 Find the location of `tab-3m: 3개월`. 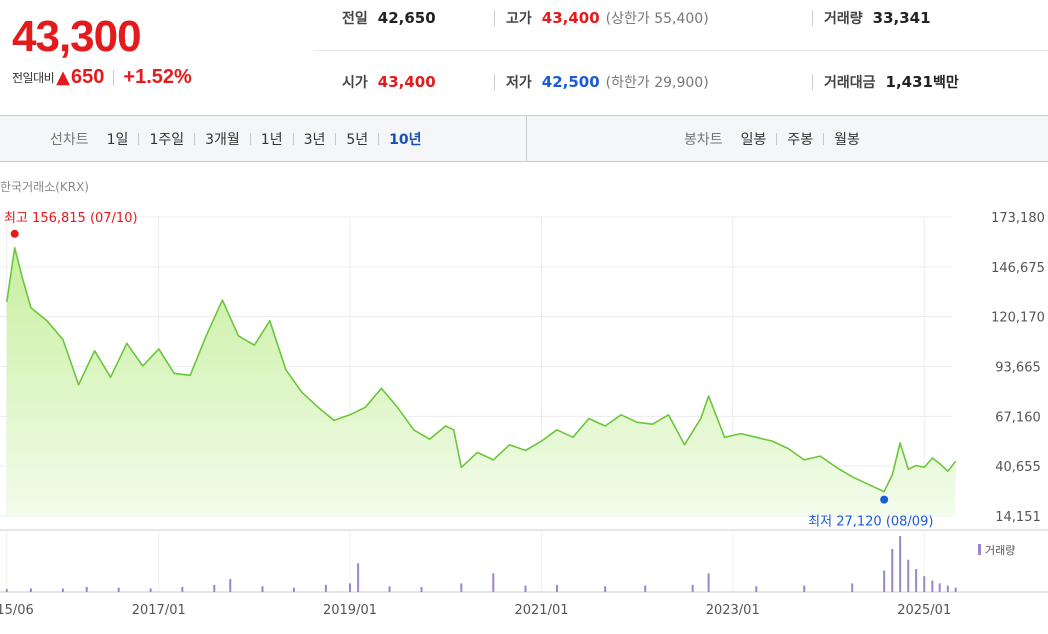

tab-3m: 3개월 is located at coordinates (222, 139).